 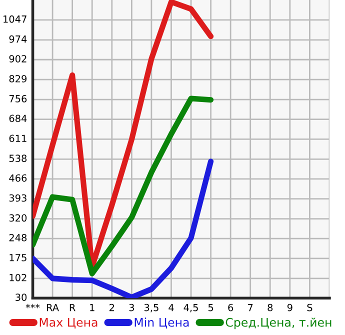 What do you see at coordinates (171, 308) in the screenshot?
I see `x-tick-label: 4` at bounding box center [171, 308].